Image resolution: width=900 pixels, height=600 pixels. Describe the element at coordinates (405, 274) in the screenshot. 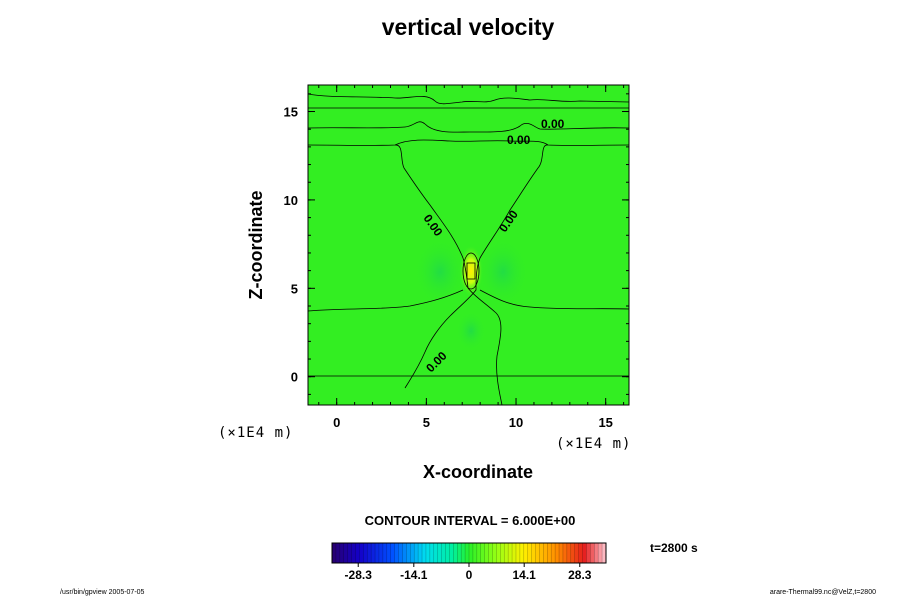

I see `contour-line-left-branch` at that location.